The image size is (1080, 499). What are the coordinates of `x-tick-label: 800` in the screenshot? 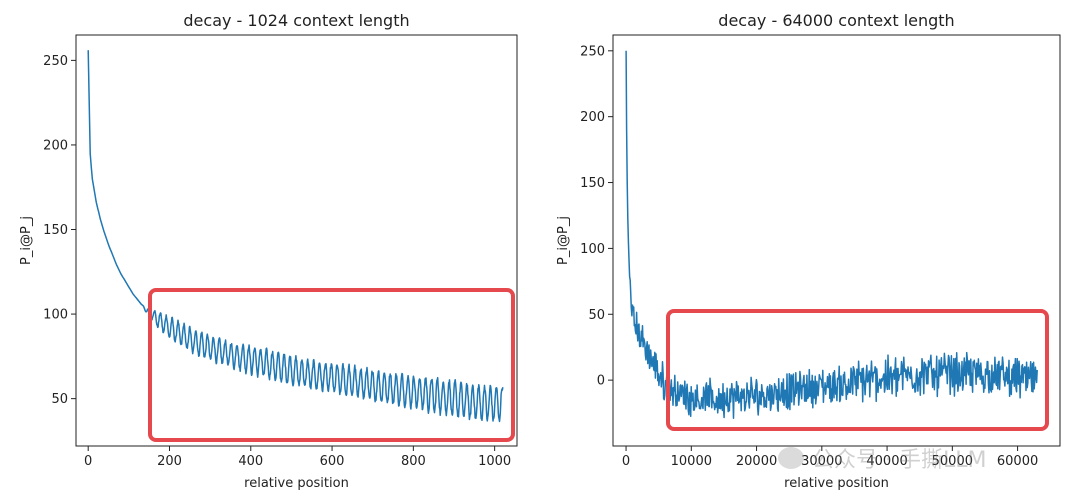 It's located at (413, 461).